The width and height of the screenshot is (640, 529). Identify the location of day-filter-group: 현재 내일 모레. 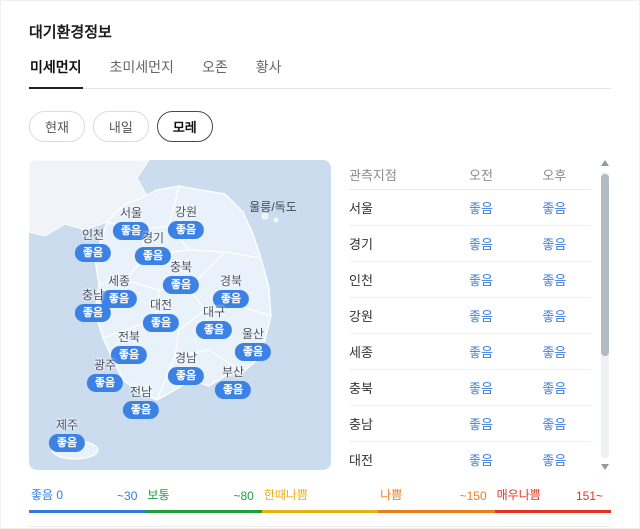
(320, 126).